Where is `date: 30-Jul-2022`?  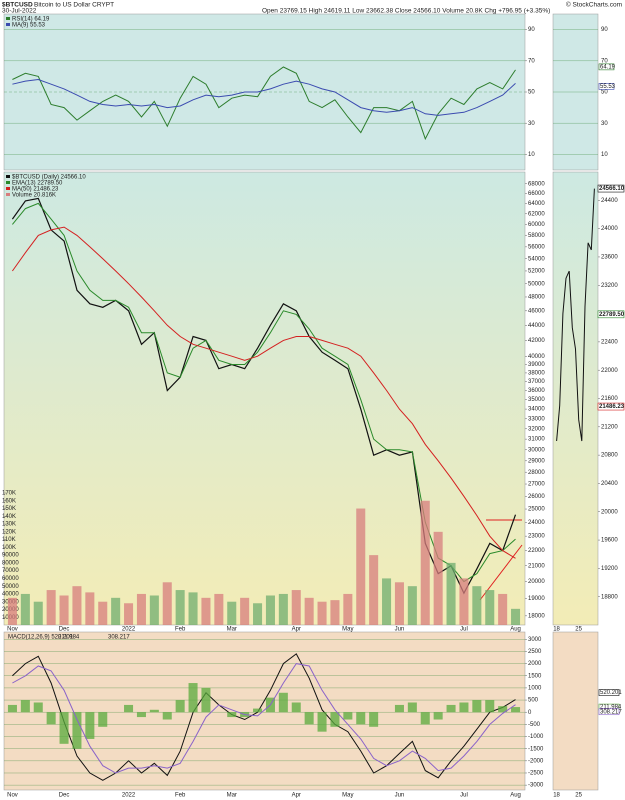
date: 30-Jul-2022 is located at coordinates (19, 11).